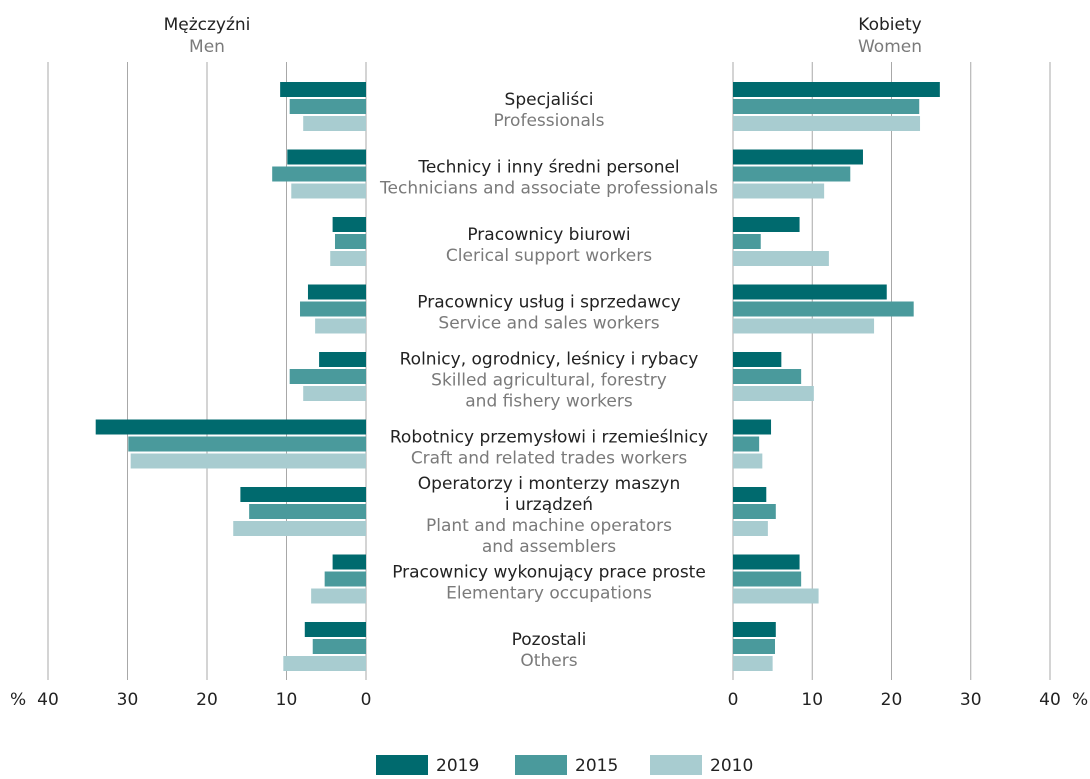 The image size is (1090, 779). Describe the element at coordinates (596, 765) in the screenshot. I see `legend-label: 2015` at that location.